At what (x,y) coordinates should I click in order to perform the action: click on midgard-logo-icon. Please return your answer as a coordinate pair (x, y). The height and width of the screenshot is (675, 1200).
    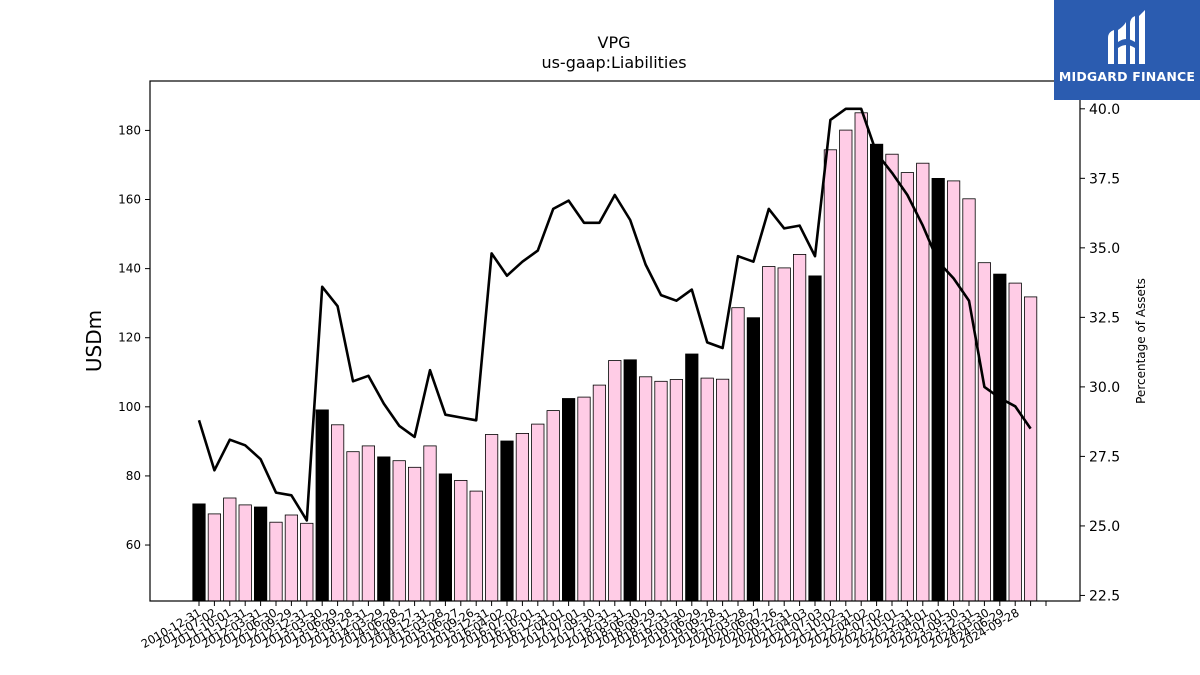
    Looking at the image, I should click on (1126, 37).